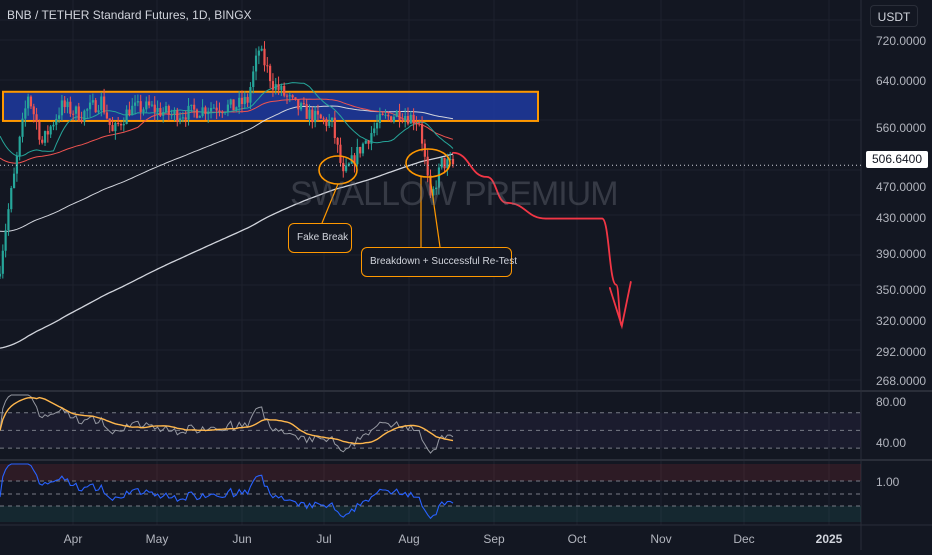 The width and height of the screenshot is (932, 555). What do you see at coordinates (901, 321) in the screenshot?
I see `price-axis-label: 320.0000` at bounding box center [901, 321].